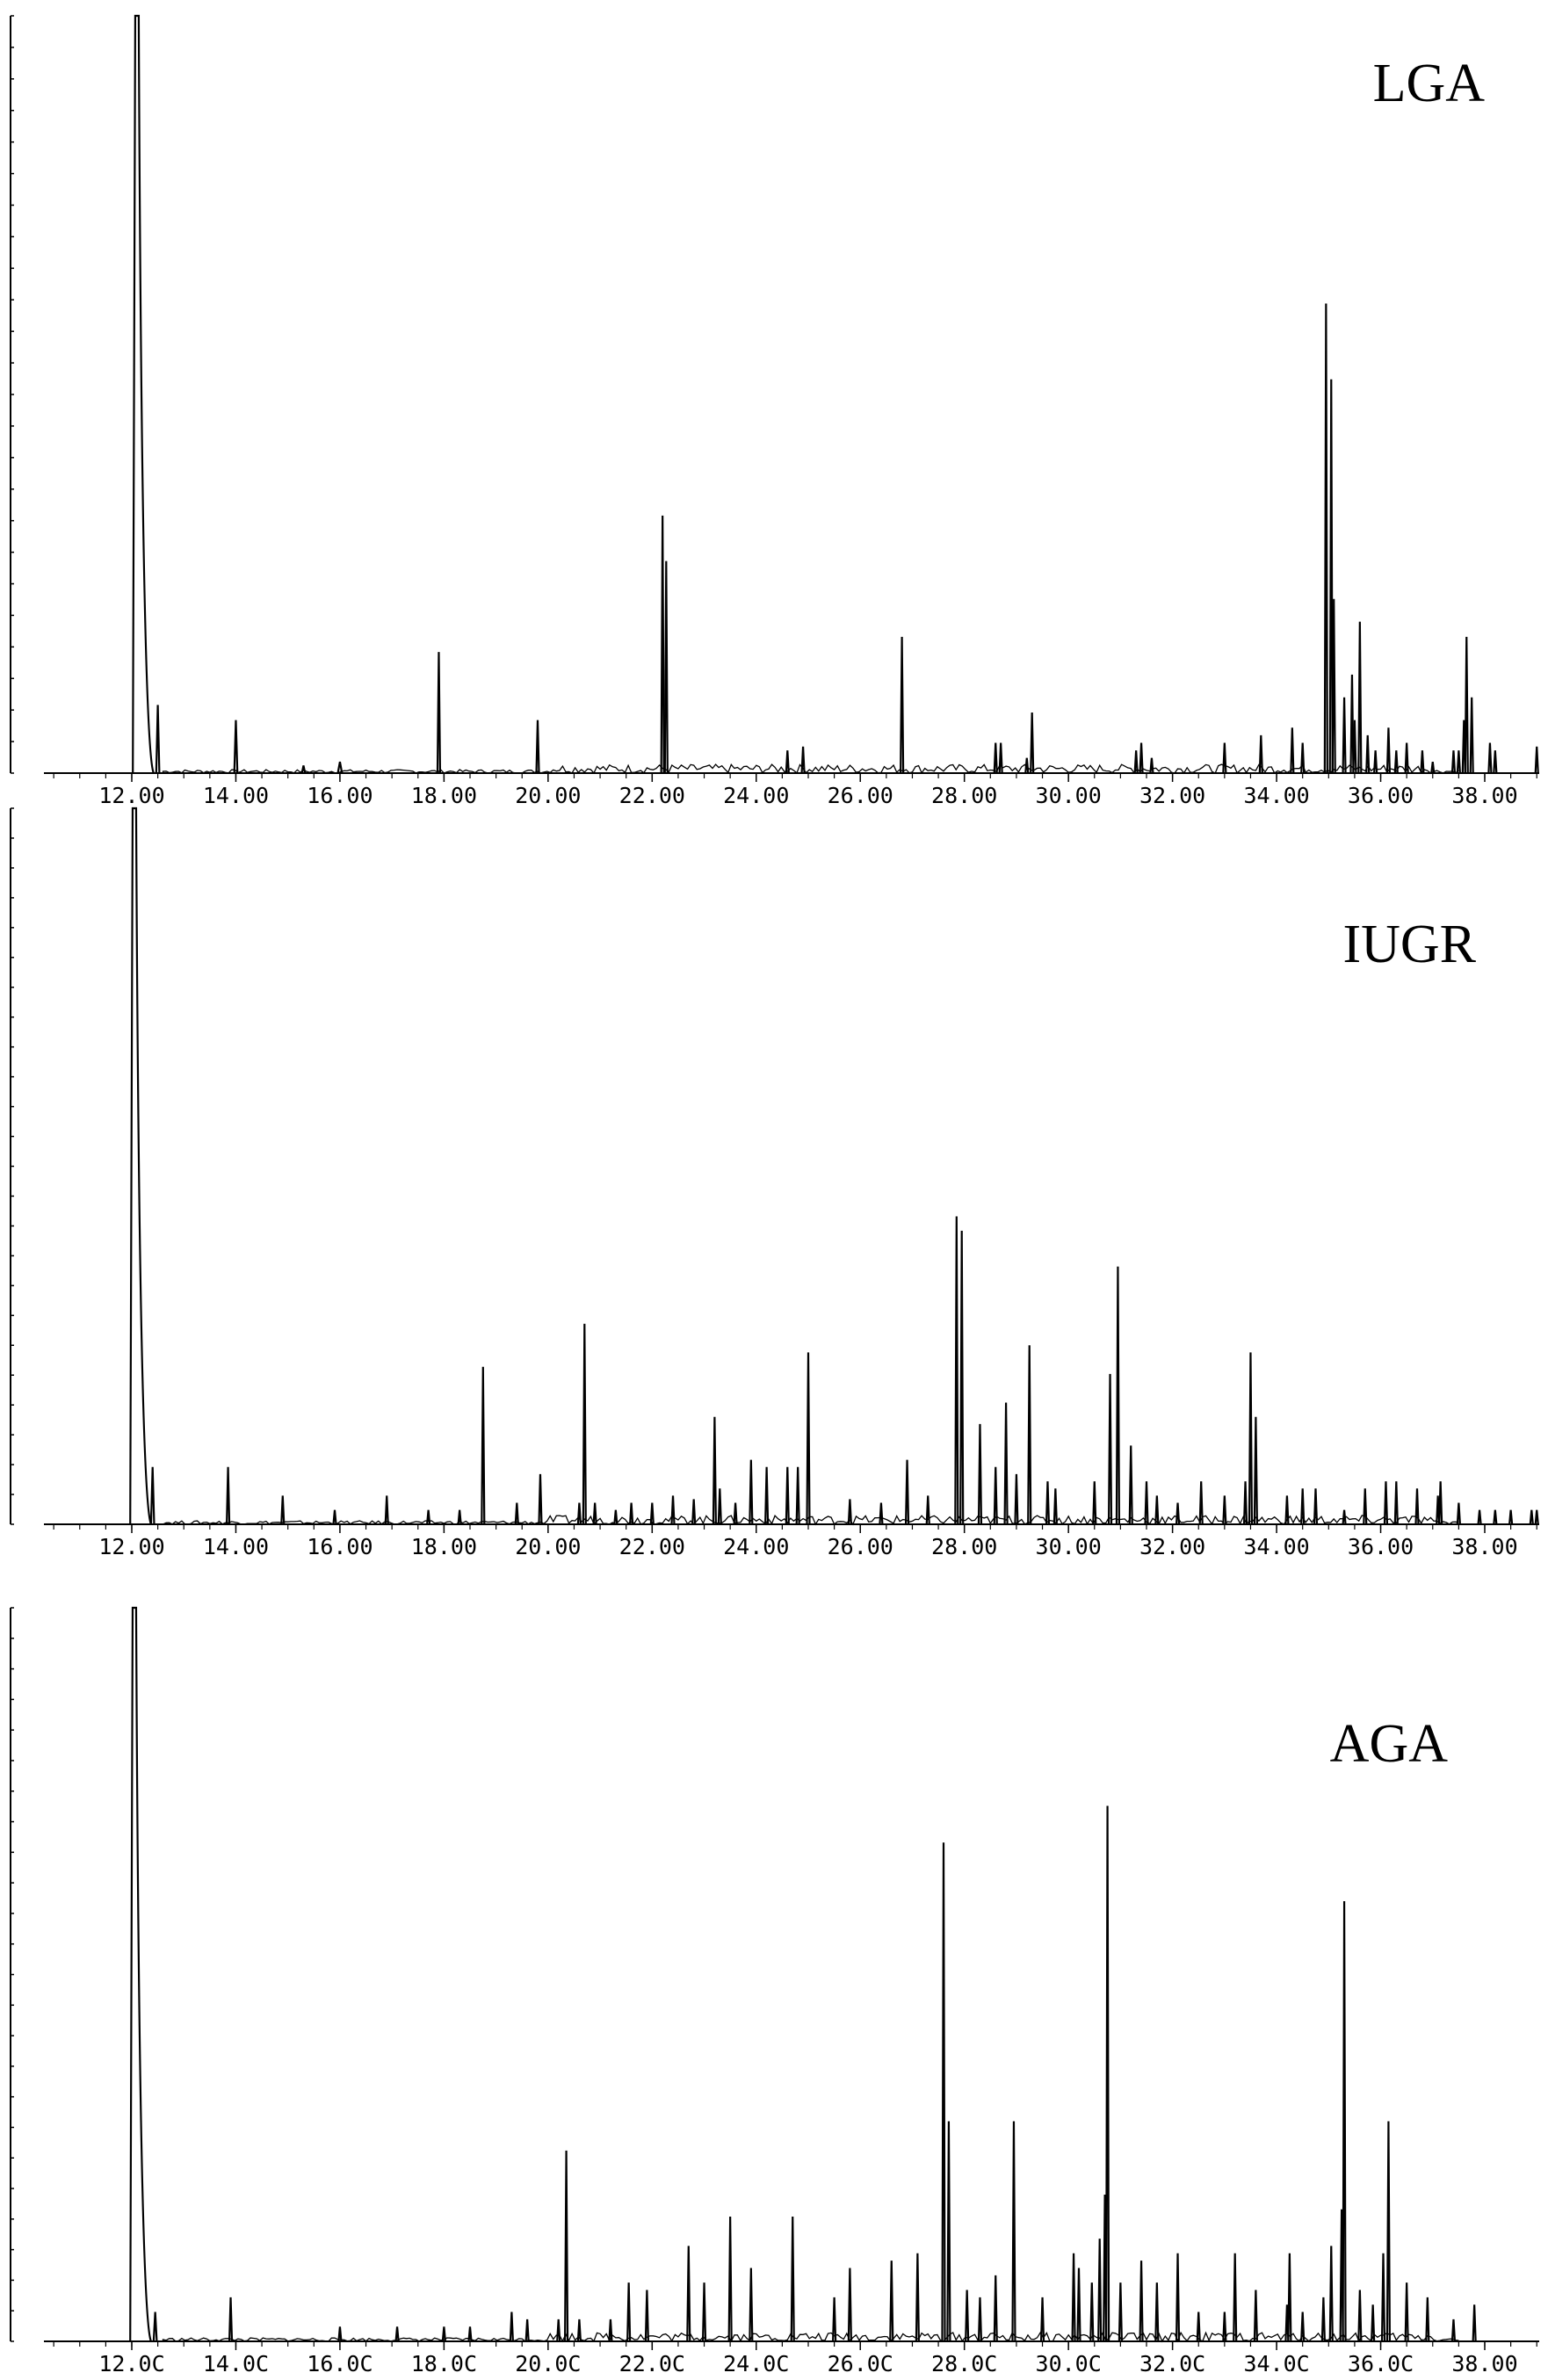  What do you see at coordinates (1276, 1546) in the screenshot?
I see `x-tick-label: 34.00` at bounding box center [1276, 1546].